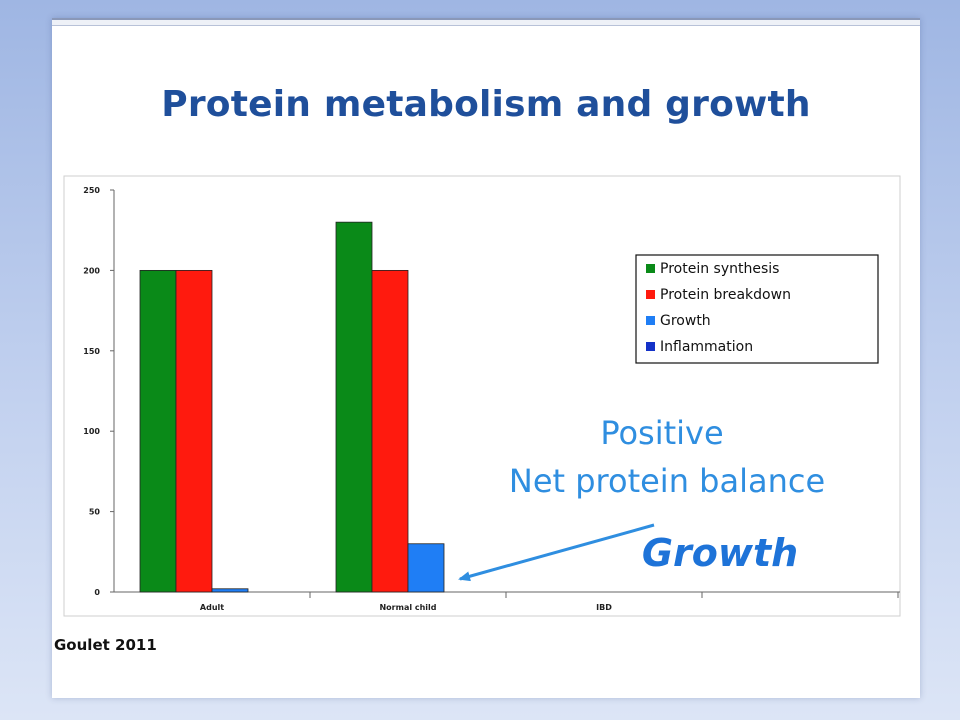  I want to click on x-category-label: Adult, so click(212, 607).